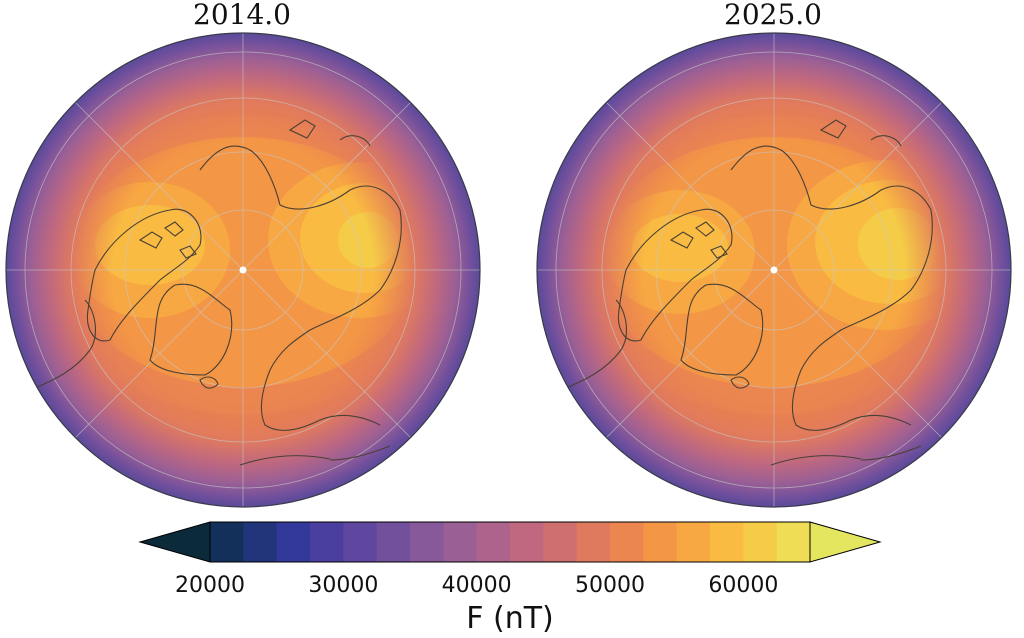 Image resolution: width=1024 pixels, height=638 pixels. Describe the element at coordinates (210, 585) in the screenshot. I see `colorbar-tick-label: 20000` at that location.